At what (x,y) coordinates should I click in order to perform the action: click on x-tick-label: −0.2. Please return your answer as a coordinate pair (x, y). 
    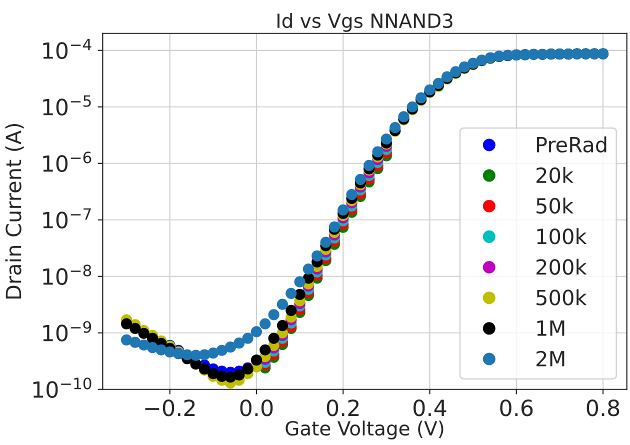
    Looking at the image, I should click on (170, 407).